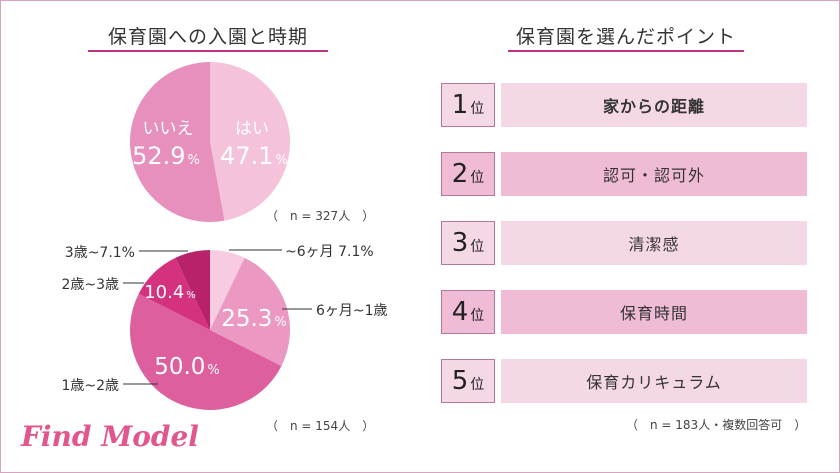  I want to click on pie2-slice-value-2: 25.3%, so click(254, 319).